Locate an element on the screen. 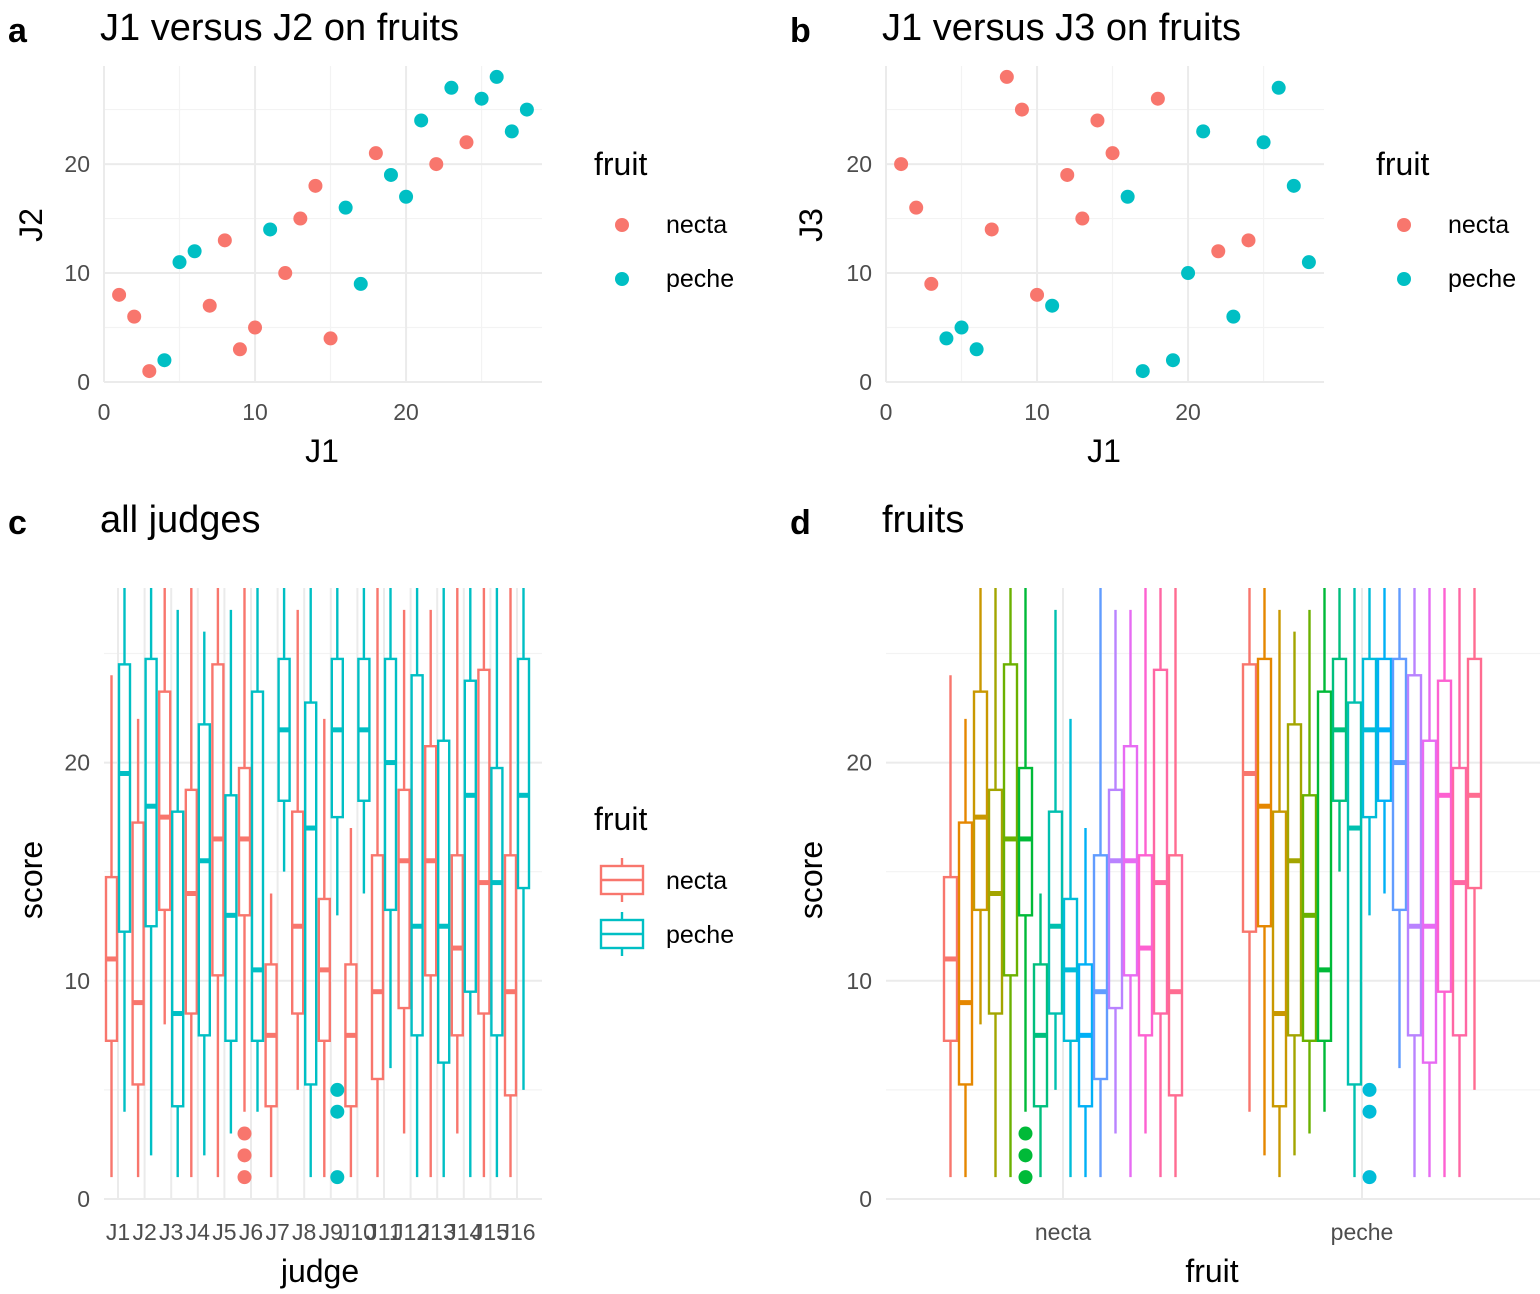  panel-a-y-label: J2 is located at coordinates (31, 225).